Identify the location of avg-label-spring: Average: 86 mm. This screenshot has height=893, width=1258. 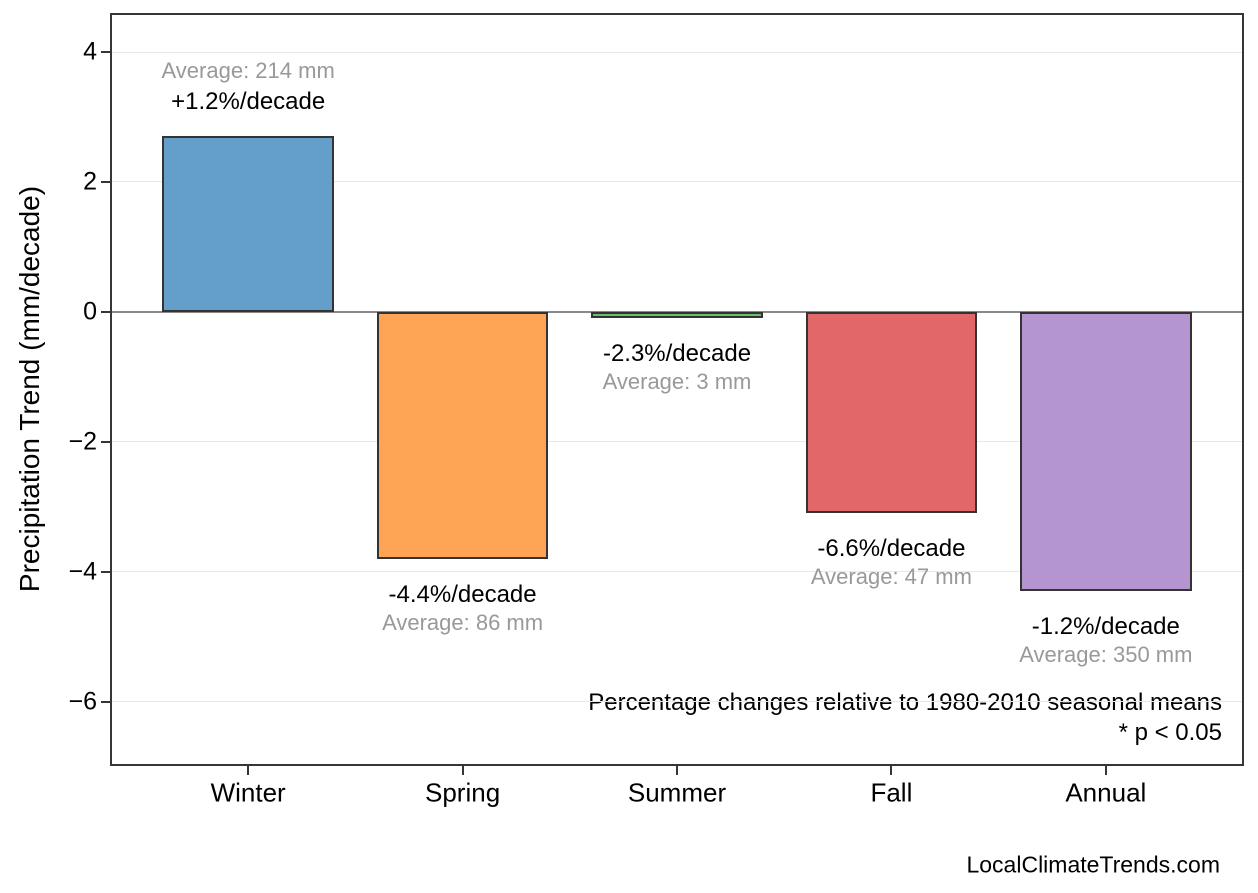
(463, 622).